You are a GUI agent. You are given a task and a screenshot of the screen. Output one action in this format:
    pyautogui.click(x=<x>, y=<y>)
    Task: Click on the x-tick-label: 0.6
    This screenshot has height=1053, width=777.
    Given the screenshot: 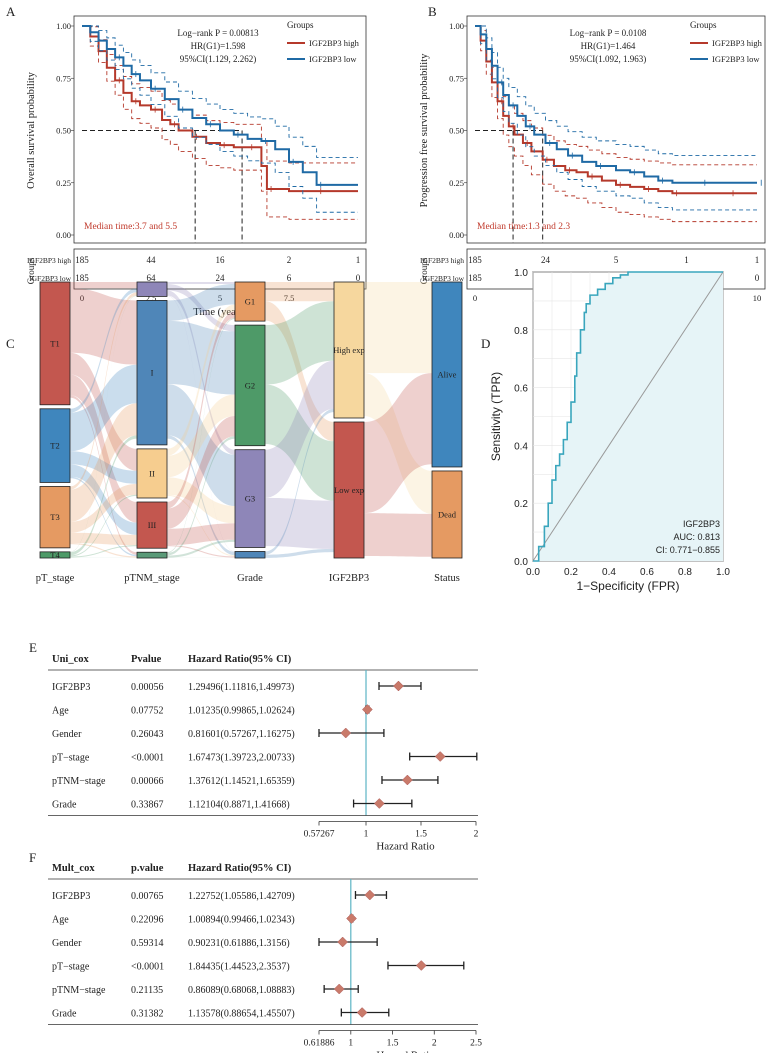 What is the action you would take?
    pyautogui.click(x=647, y=572)
    